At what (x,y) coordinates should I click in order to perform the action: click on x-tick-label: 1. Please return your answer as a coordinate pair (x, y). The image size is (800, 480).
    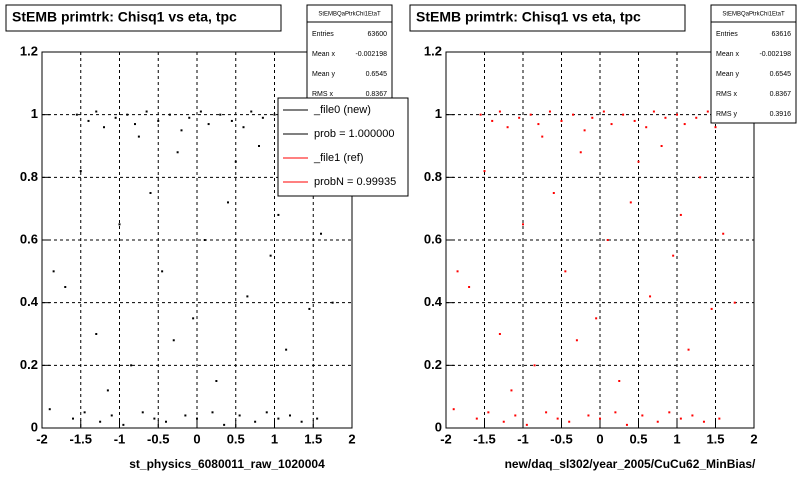
    Looking at the image, I should click on (274, 438).